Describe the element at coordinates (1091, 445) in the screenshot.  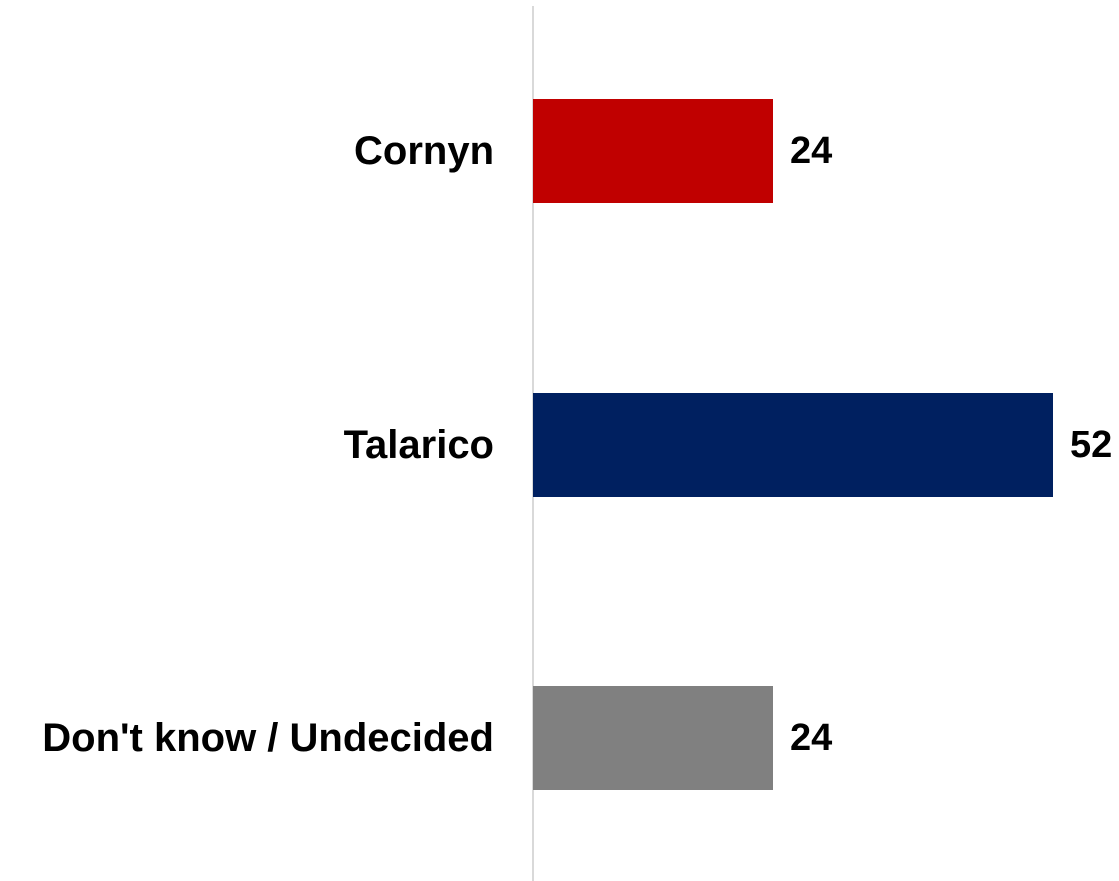
I see `value-label: 52` at that location.